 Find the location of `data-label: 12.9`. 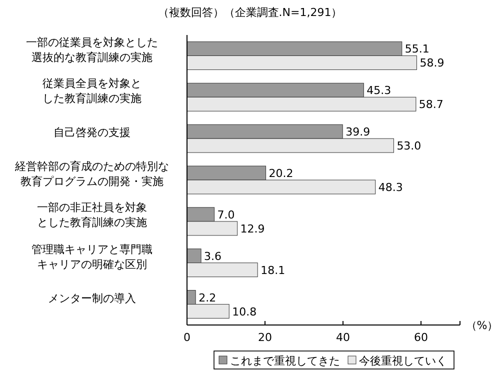

data-label: 12.9 is located at coordinates (252, 229).